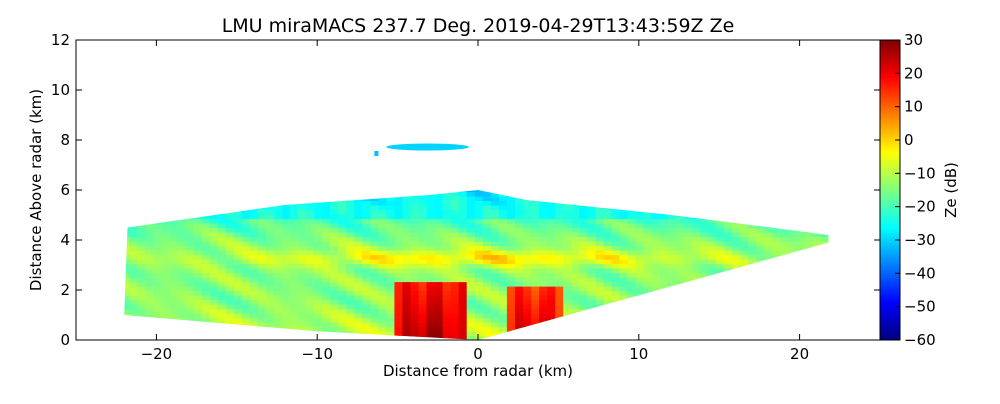 Image resolution: width=1000 pixels, height=404 pixels. I want to click on x-tick-label: 20, so click(799, 354).